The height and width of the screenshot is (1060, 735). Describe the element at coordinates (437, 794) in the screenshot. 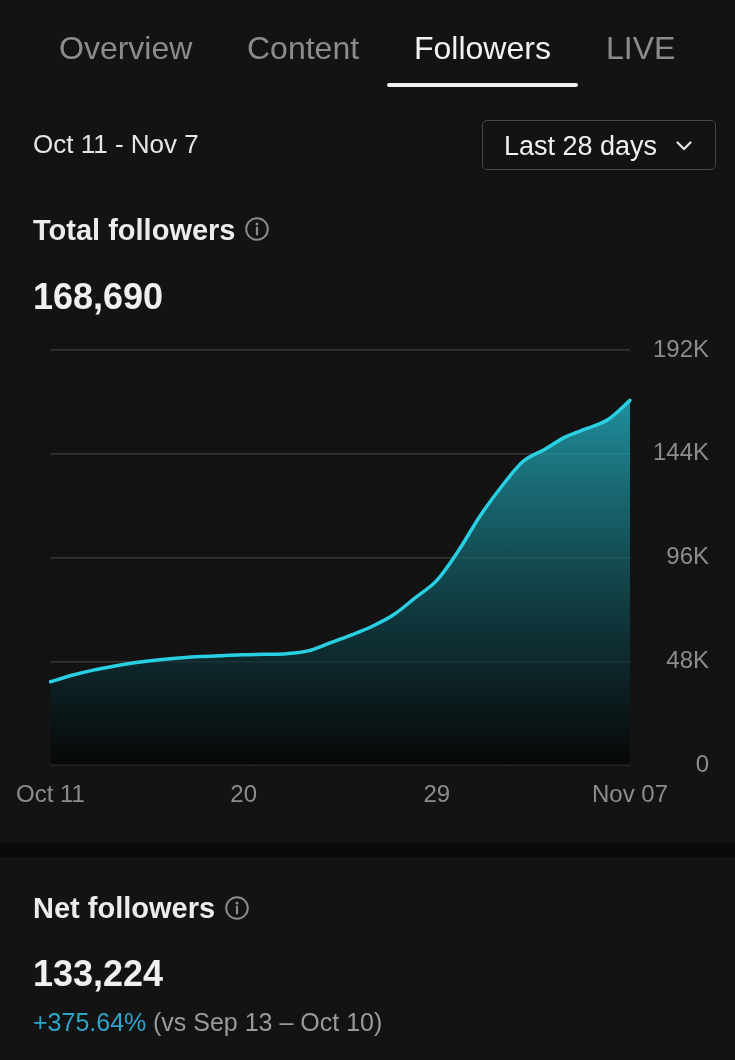

I see `x-tick-label: 29` at that location.